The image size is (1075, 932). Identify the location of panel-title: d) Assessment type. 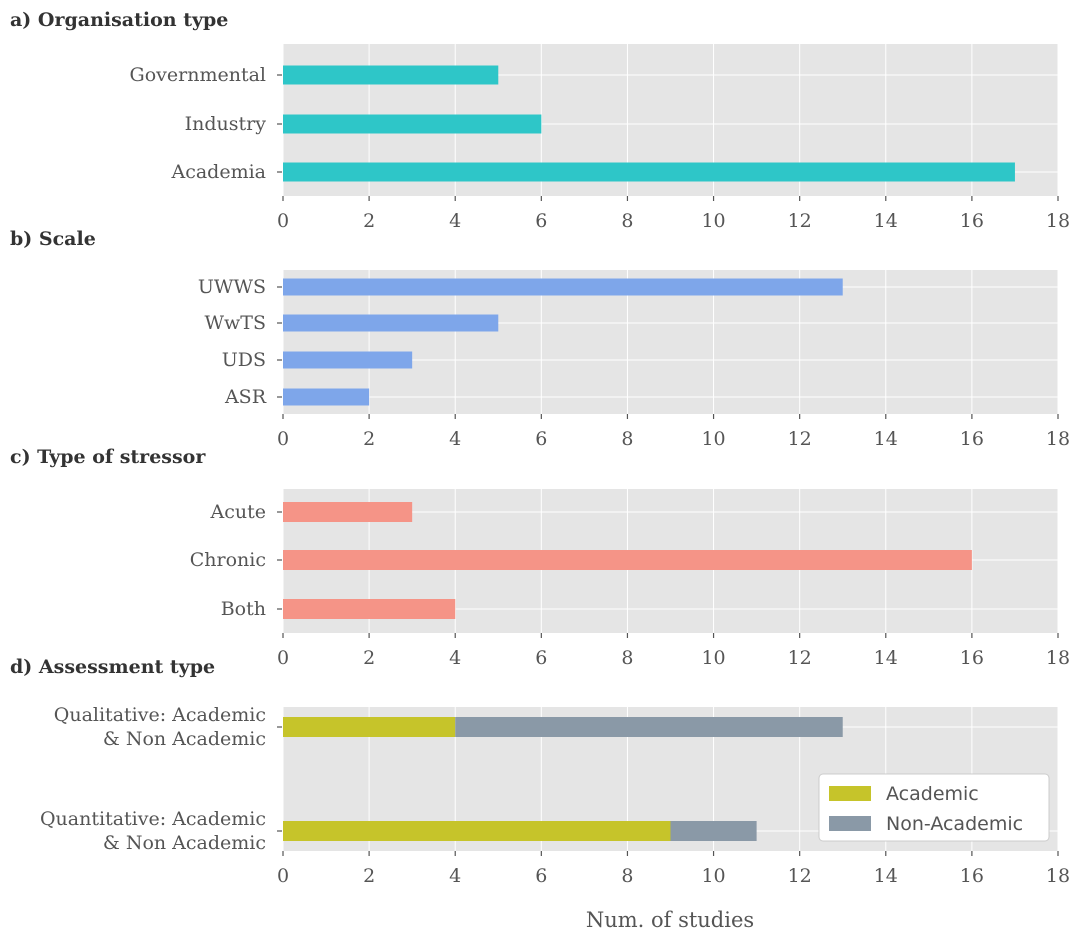
(112, 667).